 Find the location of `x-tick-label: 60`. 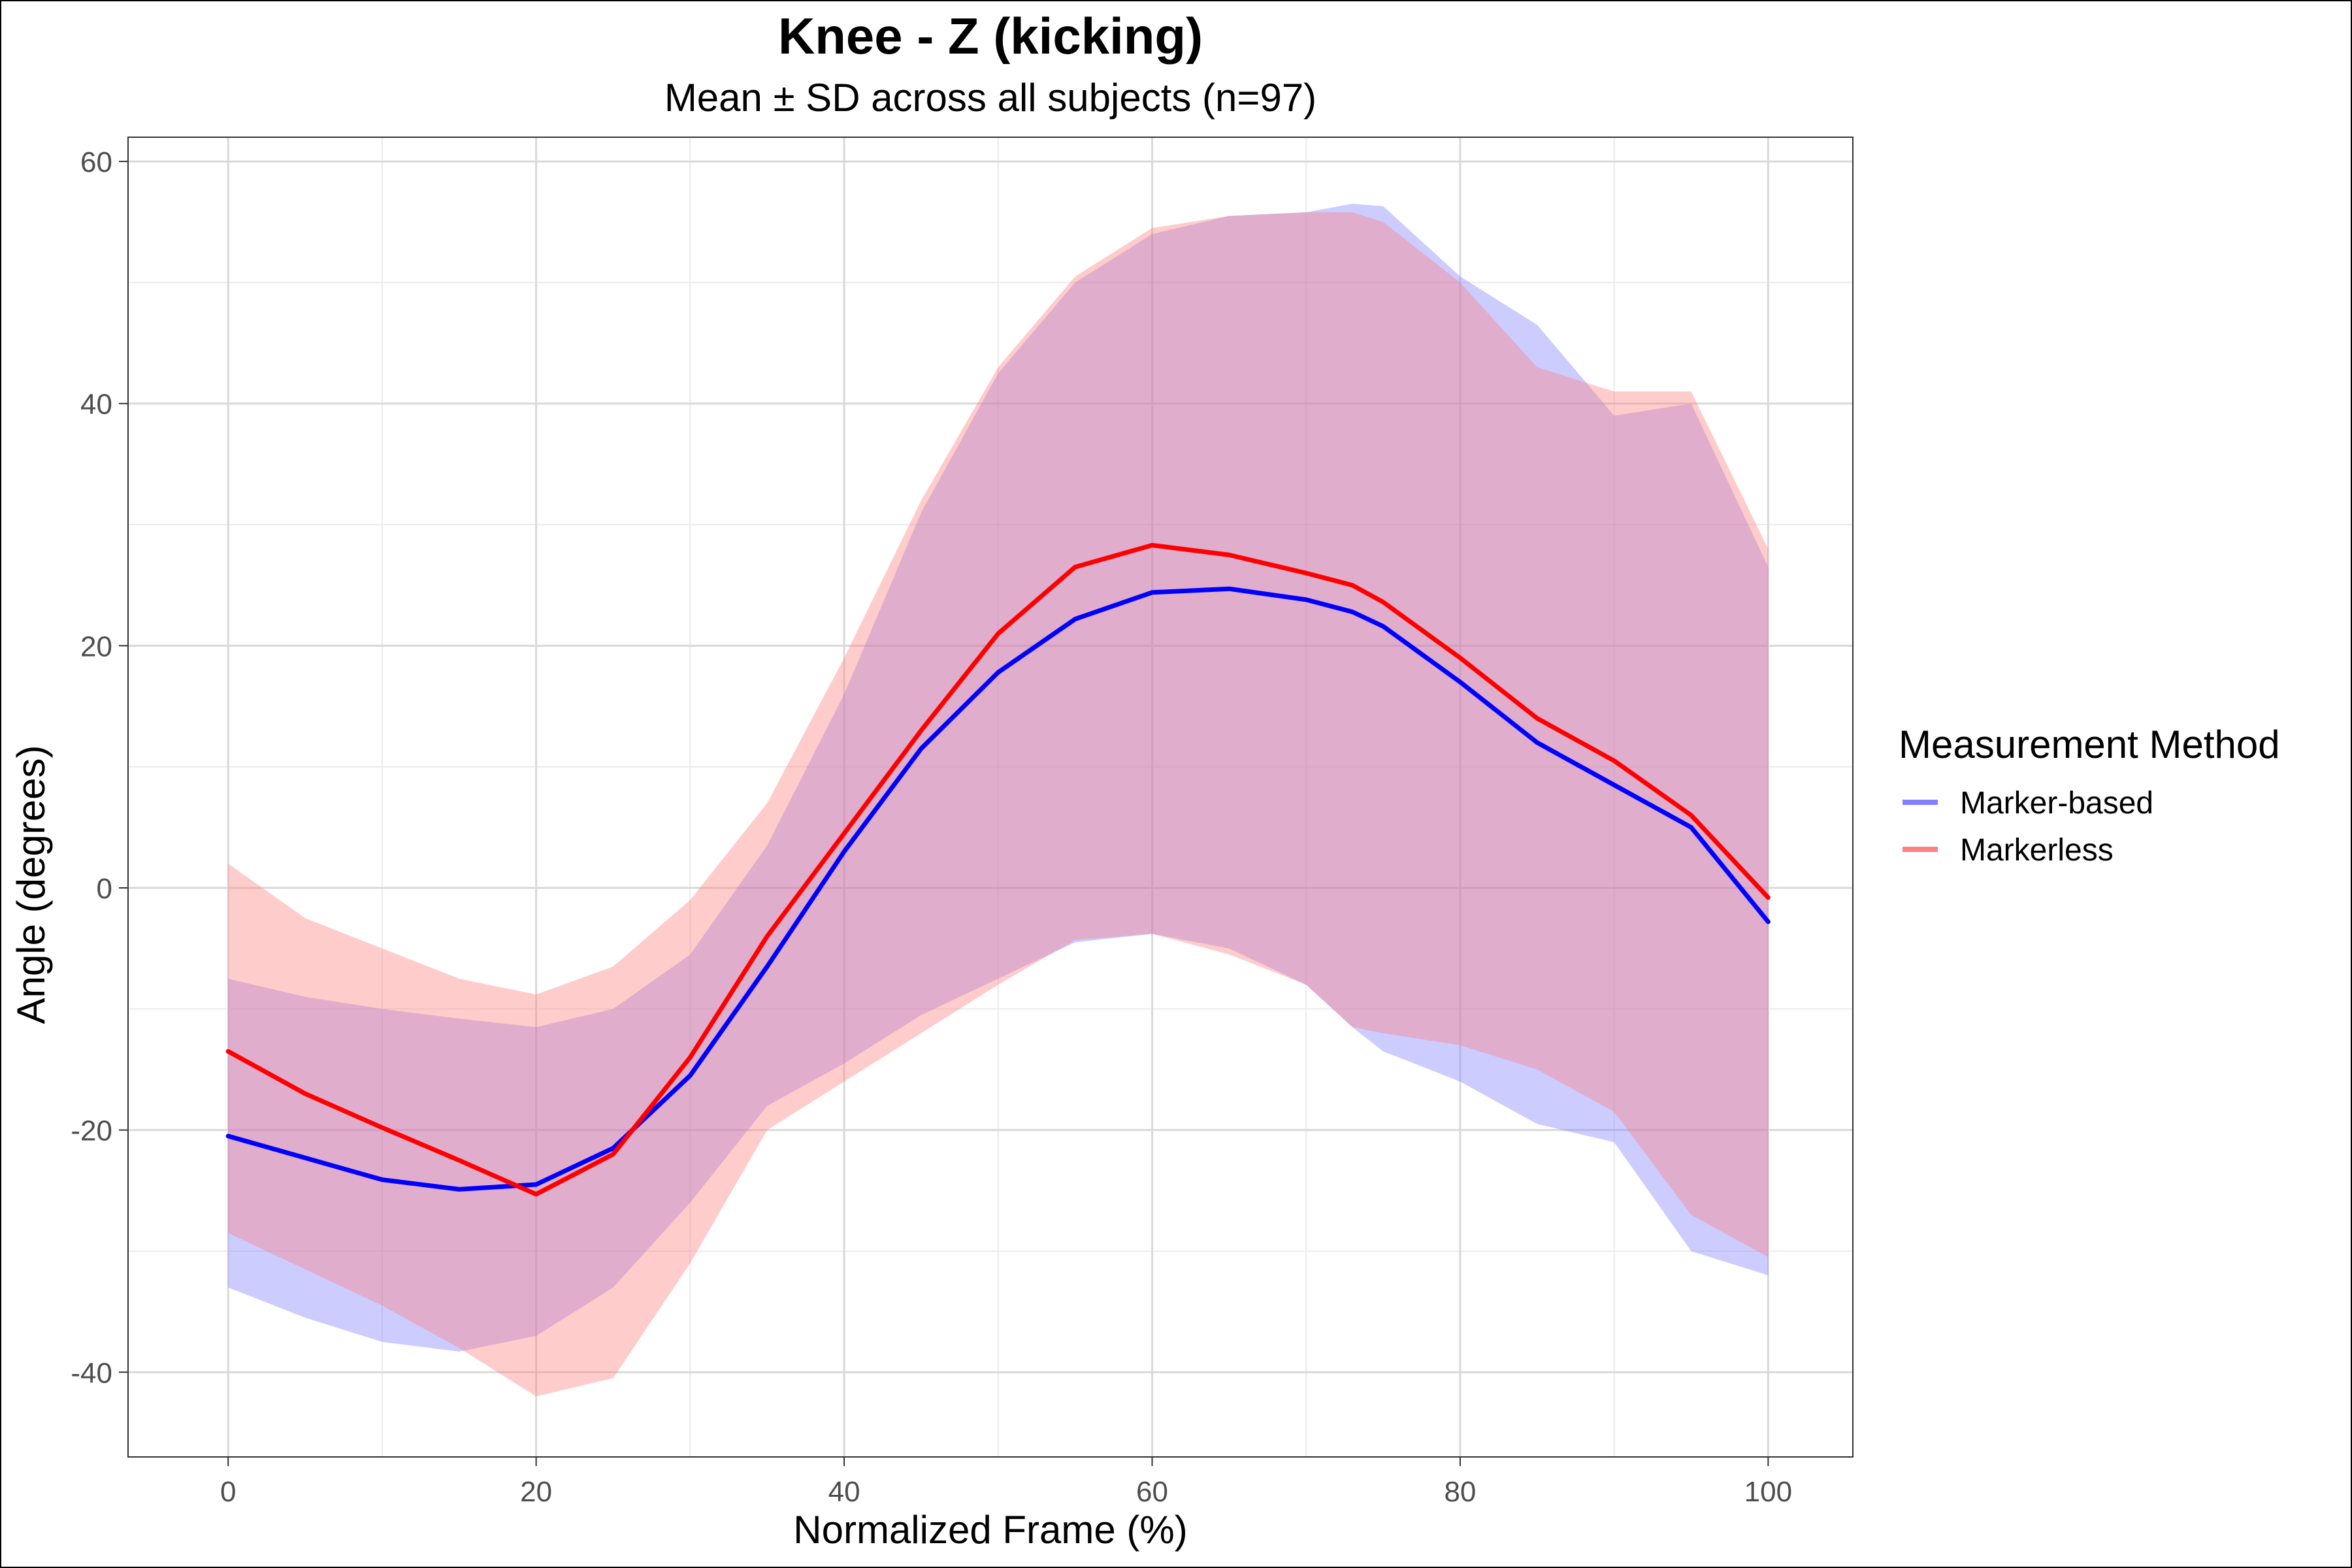

x-tick-label: 60 is located at coordinates (1152, 1492).